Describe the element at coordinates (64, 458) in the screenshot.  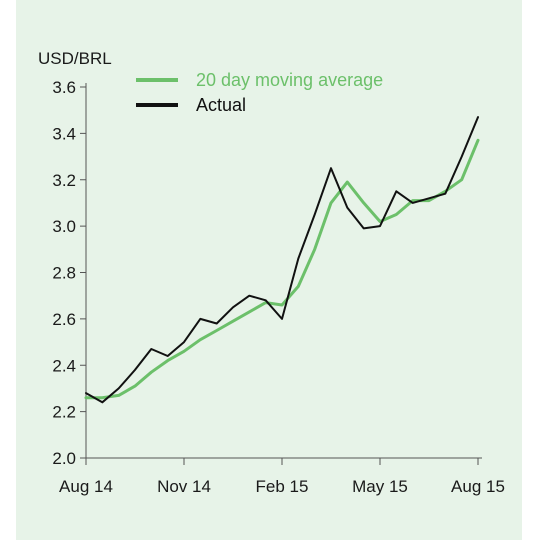
I see `y-tick-label: 2.0` at that location.